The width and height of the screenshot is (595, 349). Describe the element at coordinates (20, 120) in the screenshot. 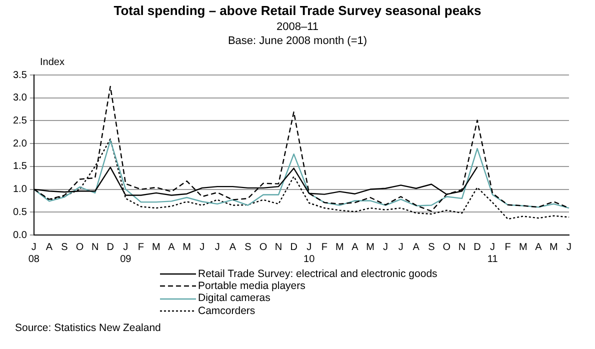

I see `y-tick-label: 2.5` at that location.